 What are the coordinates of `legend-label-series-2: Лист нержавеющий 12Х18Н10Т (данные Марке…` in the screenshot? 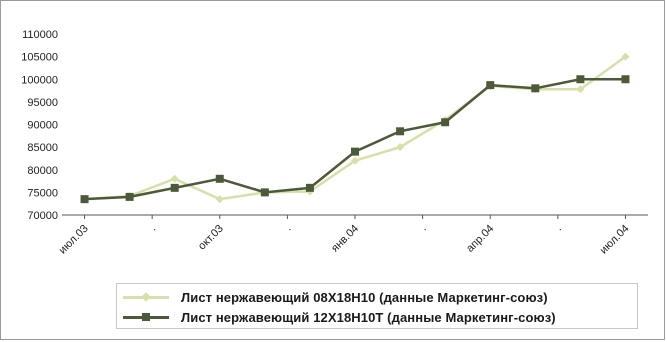 It's located at (368, 317).